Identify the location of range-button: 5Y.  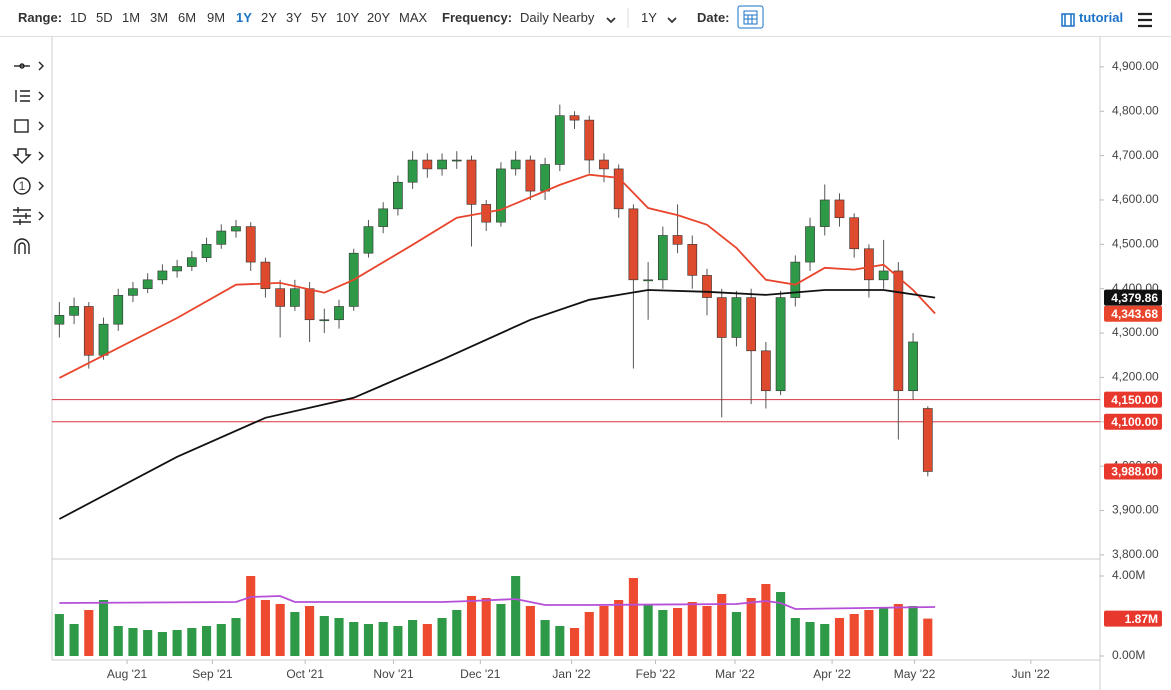
(319, 17).